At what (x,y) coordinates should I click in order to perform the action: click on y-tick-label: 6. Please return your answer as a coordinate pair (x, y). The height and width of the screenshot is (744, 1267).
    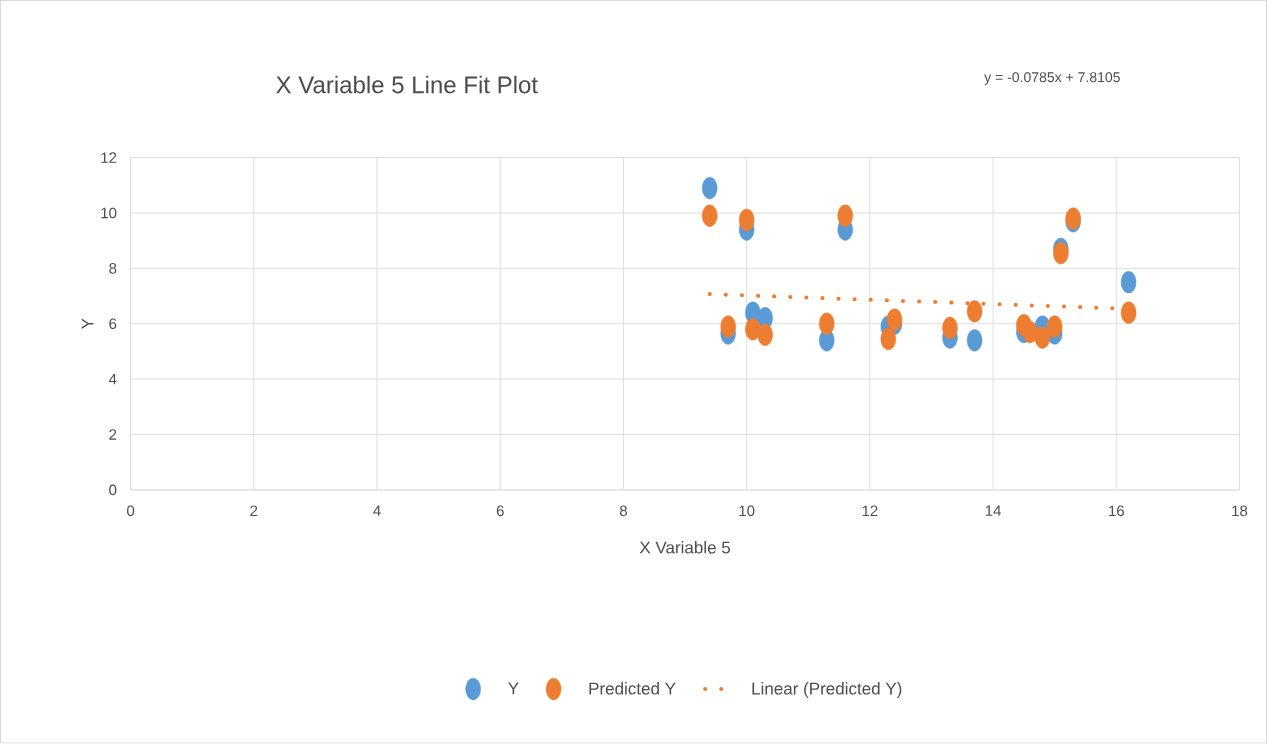
    Looking at the image, I should click on (113, 324).